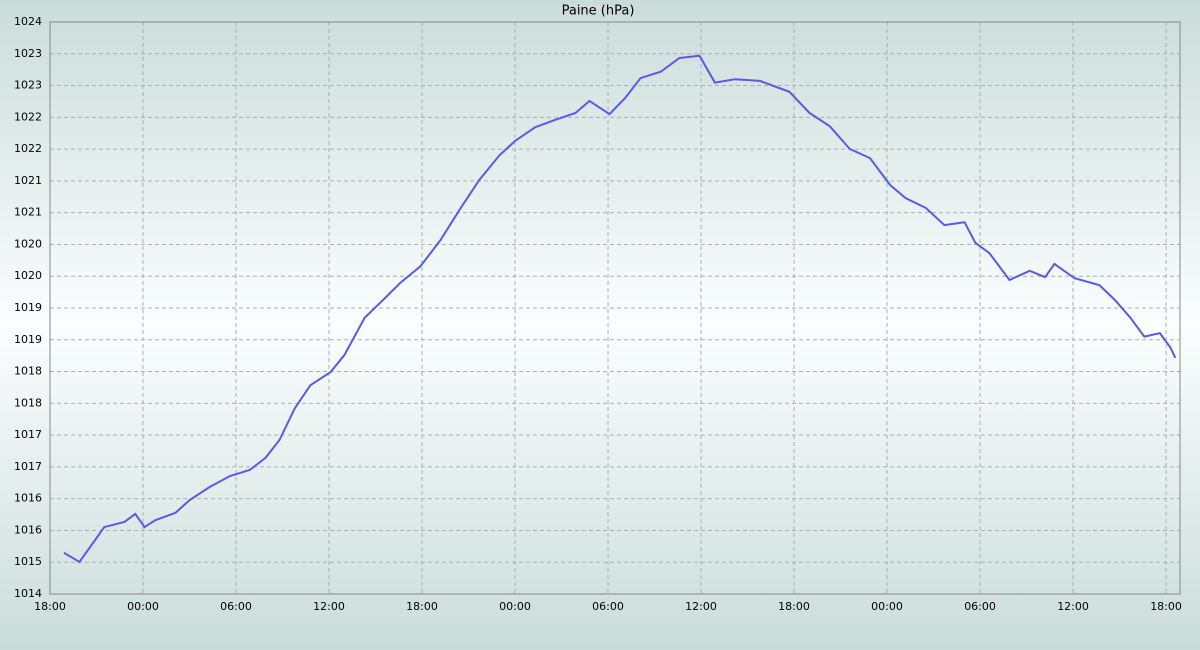  Describe the element at coordinates (28, 593) in the screenshot. I see `y-tick-label: 1014` at that location.